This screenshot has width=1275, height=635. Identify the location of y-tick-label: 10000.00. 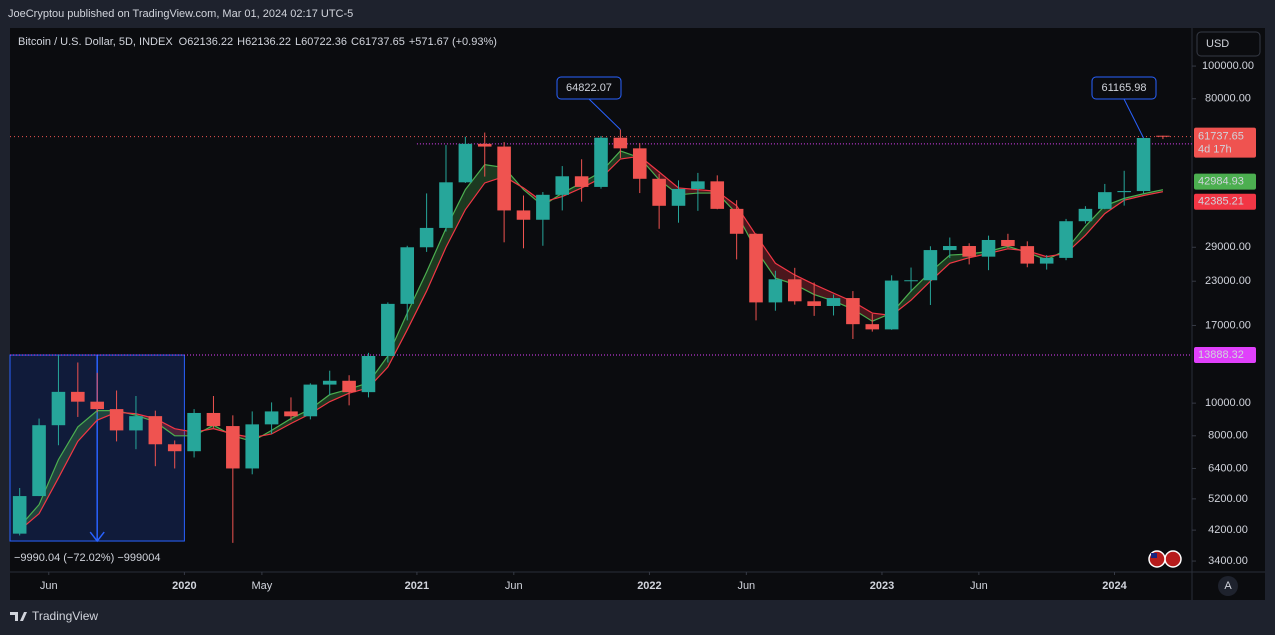
(1228, 403).